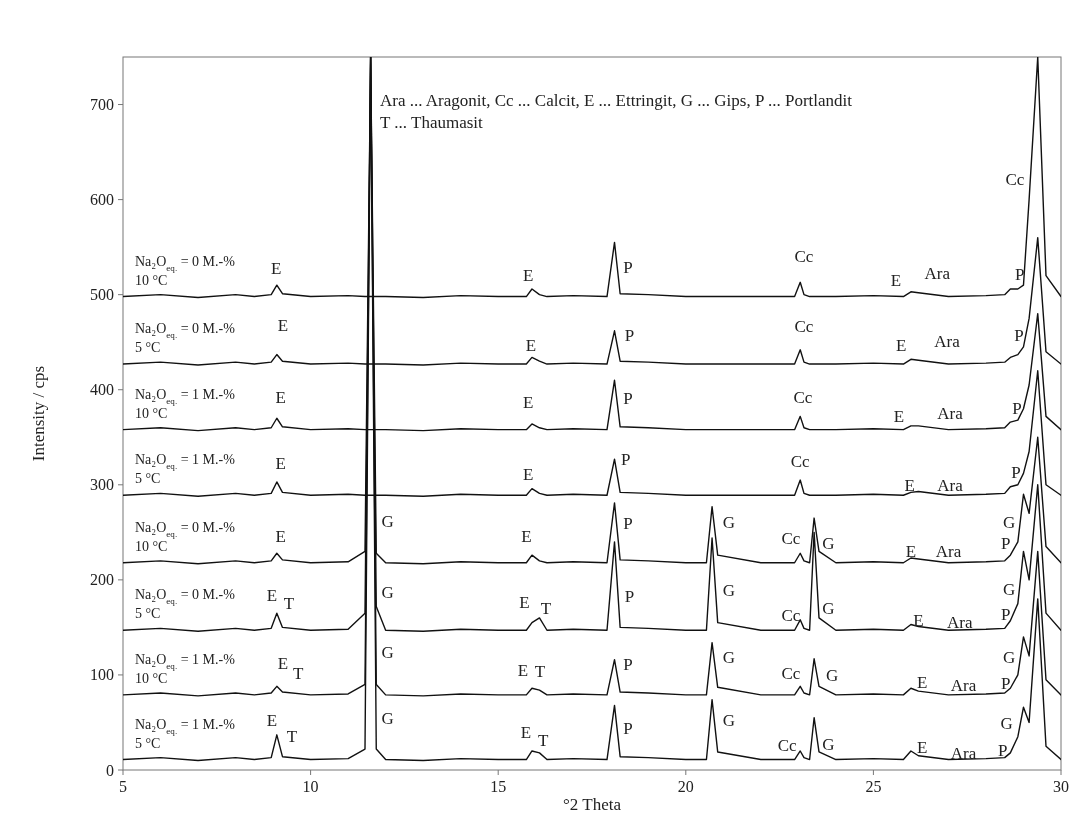 Image resolution: width=1073 pixels, height=817 pixels. What do you see at coordinates (616, 100) in the screenshot?
I see `annotation: Ara ... Aragonit, Cc ... Calcit, E ... Ettringit, G ... Gips, P ... Portlandit` at bounding box center [616, 100].